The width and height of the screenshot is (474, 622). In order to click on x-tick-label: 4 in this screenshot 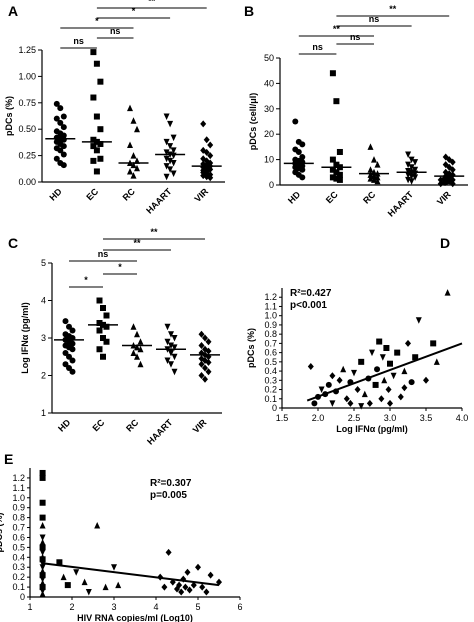, I will do `click(155, 607)`.